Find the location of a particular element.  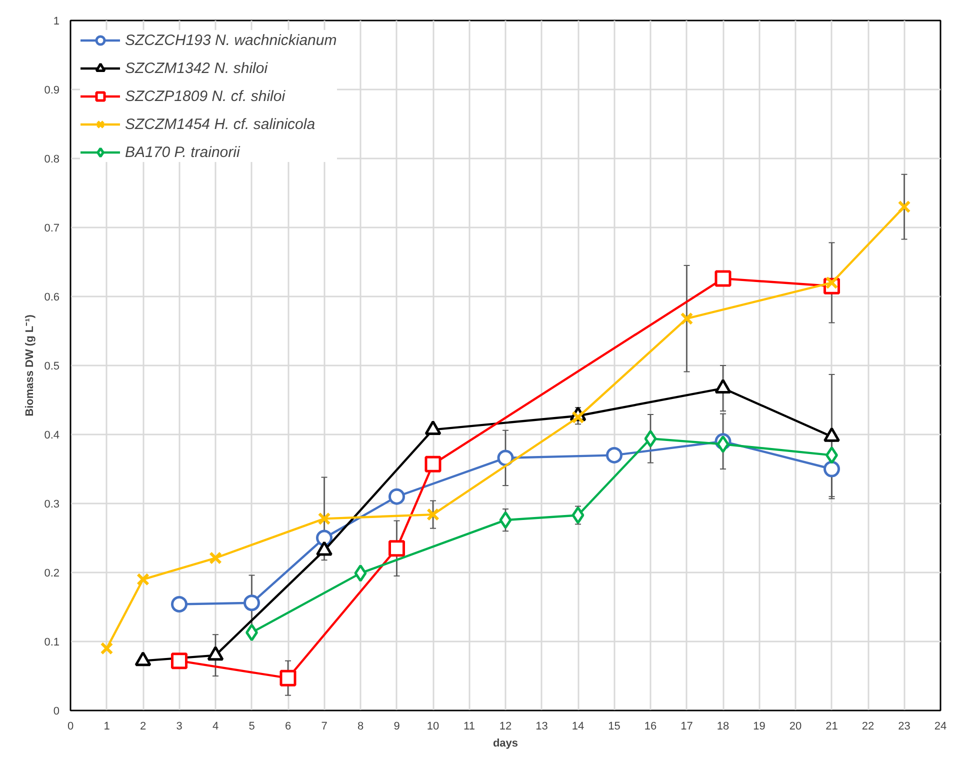

y-axis-title: Biomass DW (g L⁻¹) is located at coordinates (30, 365).